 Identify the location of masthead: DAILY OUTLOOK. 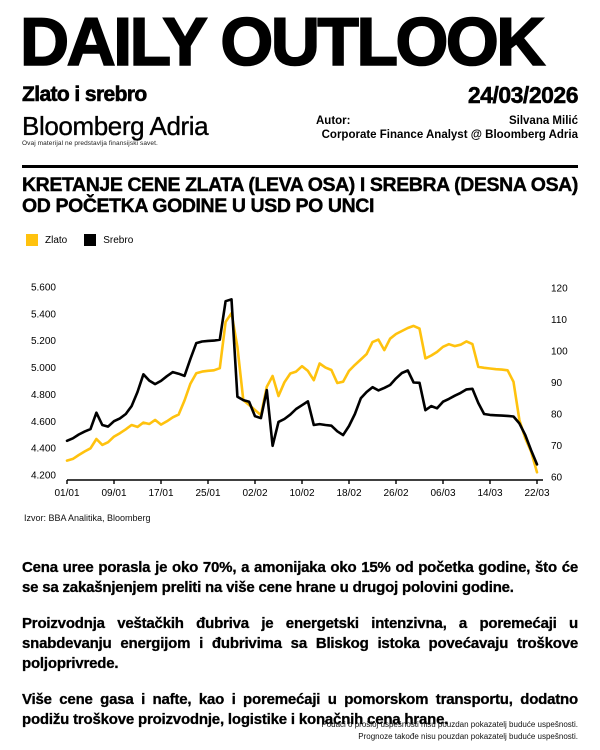
(282, 42).